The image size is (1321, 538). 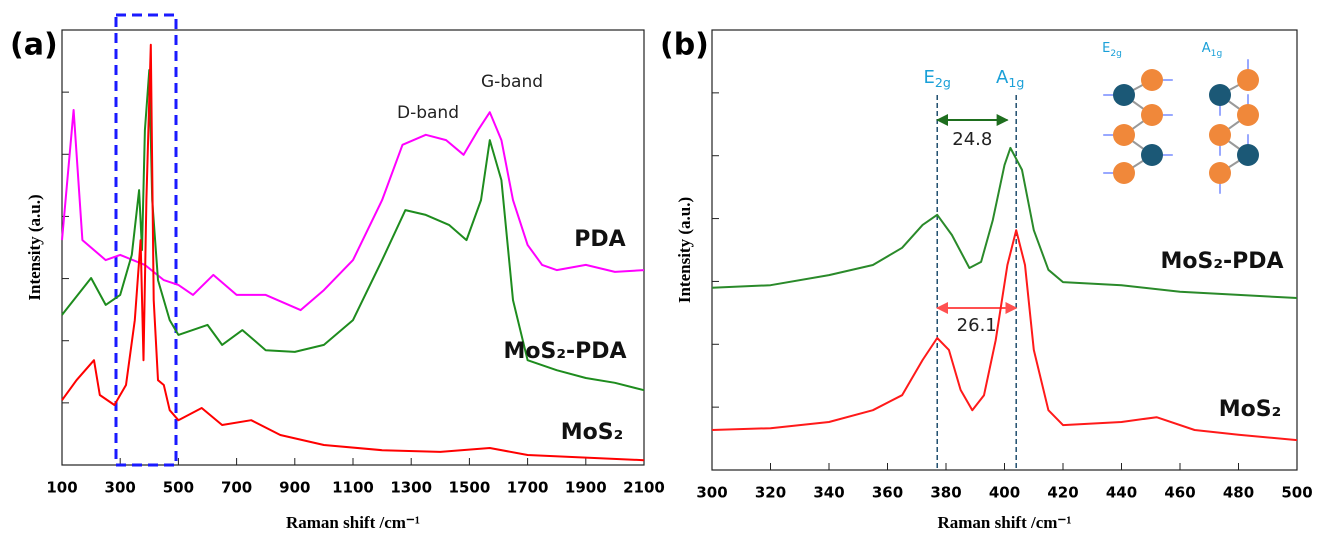 What do you see at coordinates (1016, 82) in the screenshot?
I see `marker-label-sub: 1g` at bounding box center [1016, 82].